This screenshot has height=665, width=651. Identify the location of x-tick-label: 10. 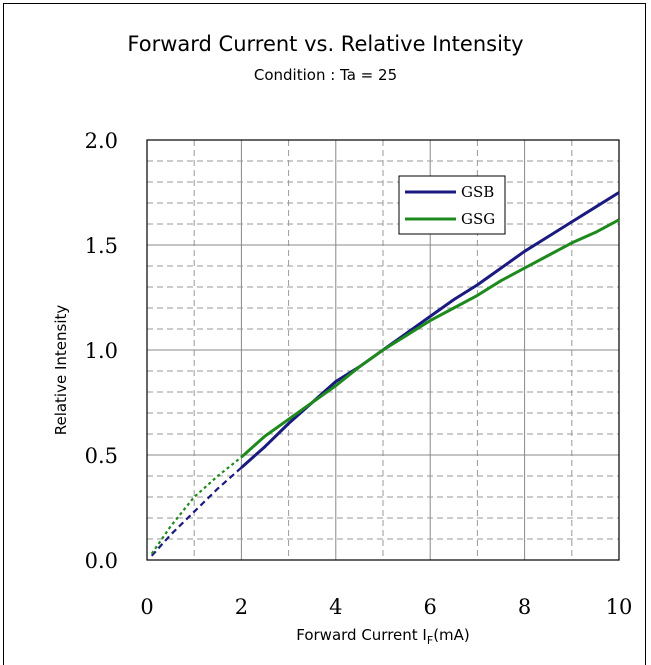
(619, 607).